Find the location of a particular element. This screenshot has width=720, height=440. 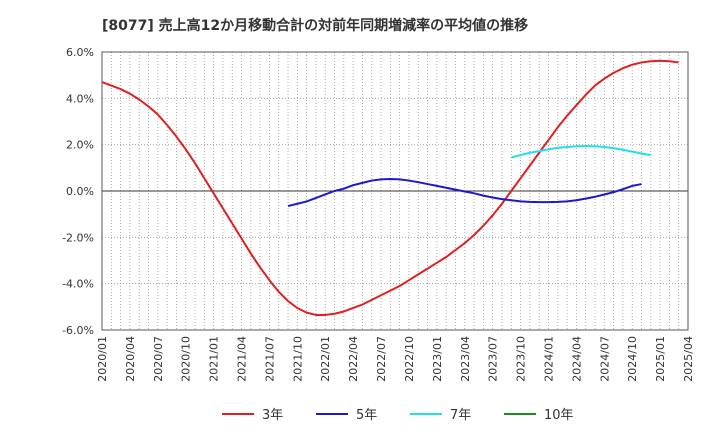

x-tick-label: 2020/10 is located at coordinates (186, 359).